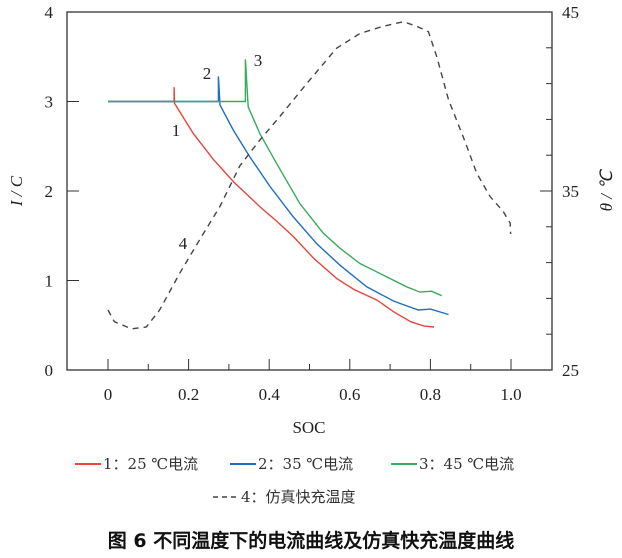  I want to click on legend-label-1: 1：25 ℃电流, so click(150, 464).